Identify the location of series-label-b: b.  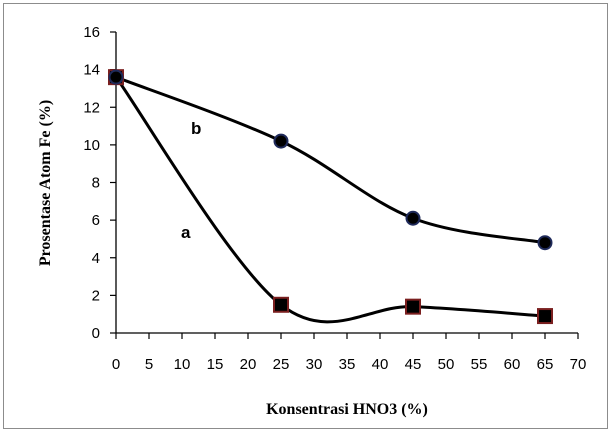
(196, 128).